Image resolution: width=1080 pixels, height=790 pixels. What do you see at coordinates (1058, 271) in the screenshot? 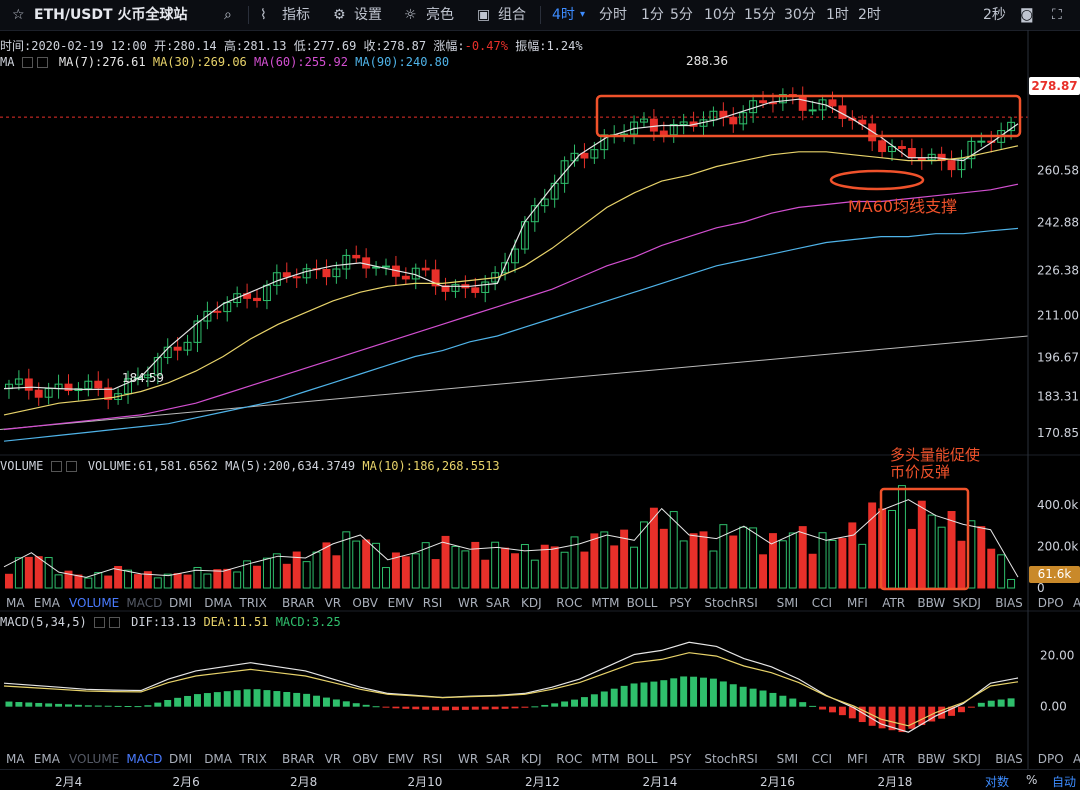
I see `y-tick-label: 226.38` at bounding box center [1058, 271].